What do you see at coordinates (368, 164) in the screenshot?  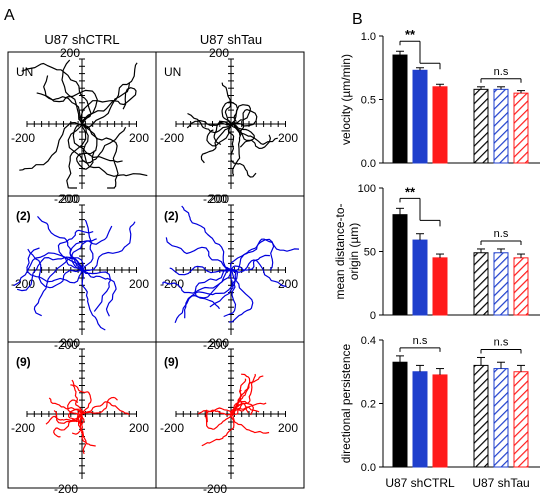 I see `y-tick-label: 0.0` at bounding box center [368, 164].